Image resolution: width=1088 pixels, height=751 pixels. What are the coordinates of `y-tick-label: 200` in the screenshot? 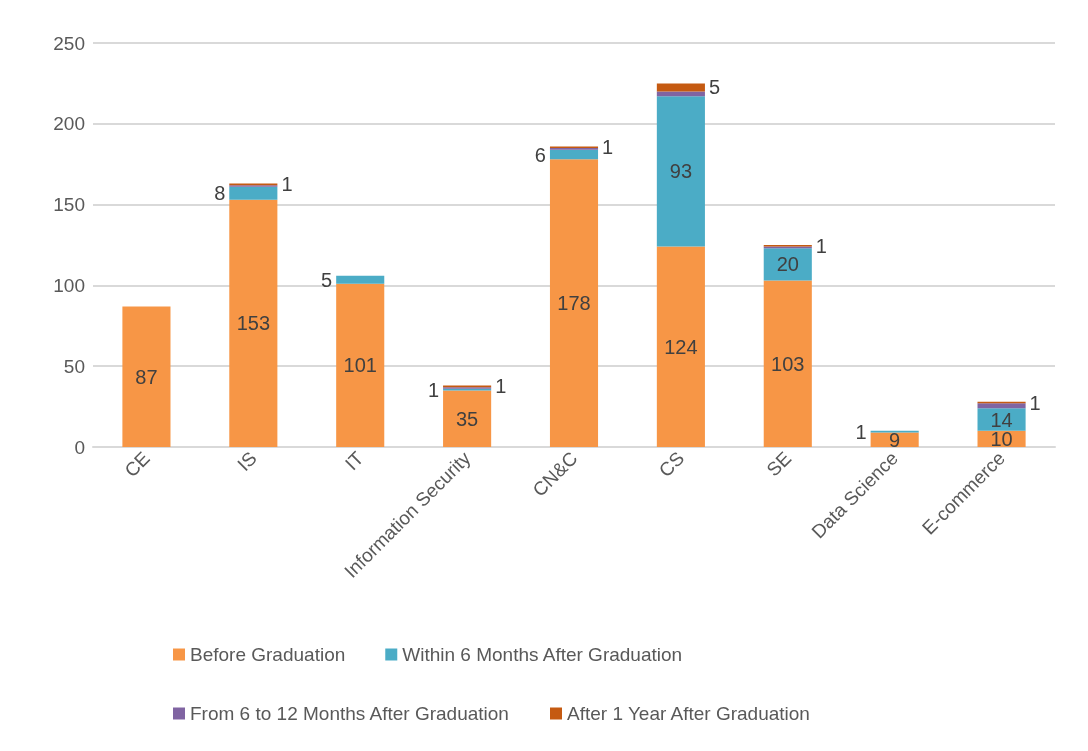 It's located at (69, 124).